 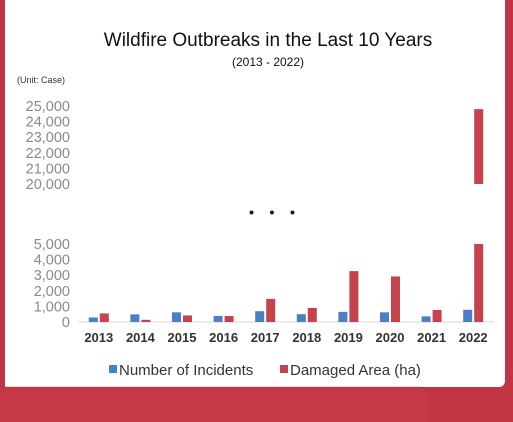 I want to click on x-tick-label: 2014, so click(x=141, y=337).